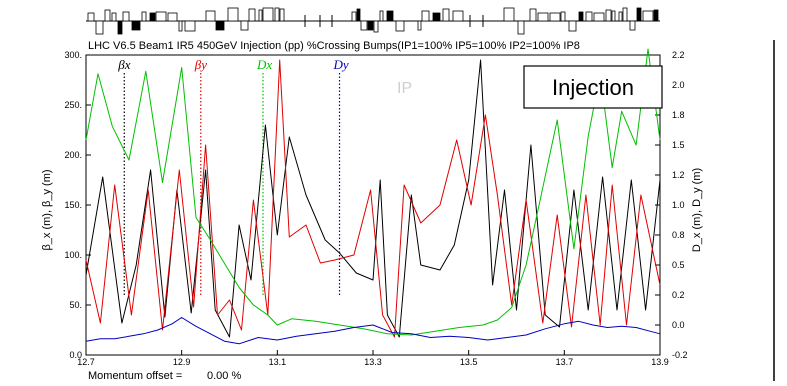 This screenshot has width=787, height=386. What do you see at coordinates (200, 64) in the screenshot?
I see `legend-marker-label: βy` at bounding box center [200, 64].